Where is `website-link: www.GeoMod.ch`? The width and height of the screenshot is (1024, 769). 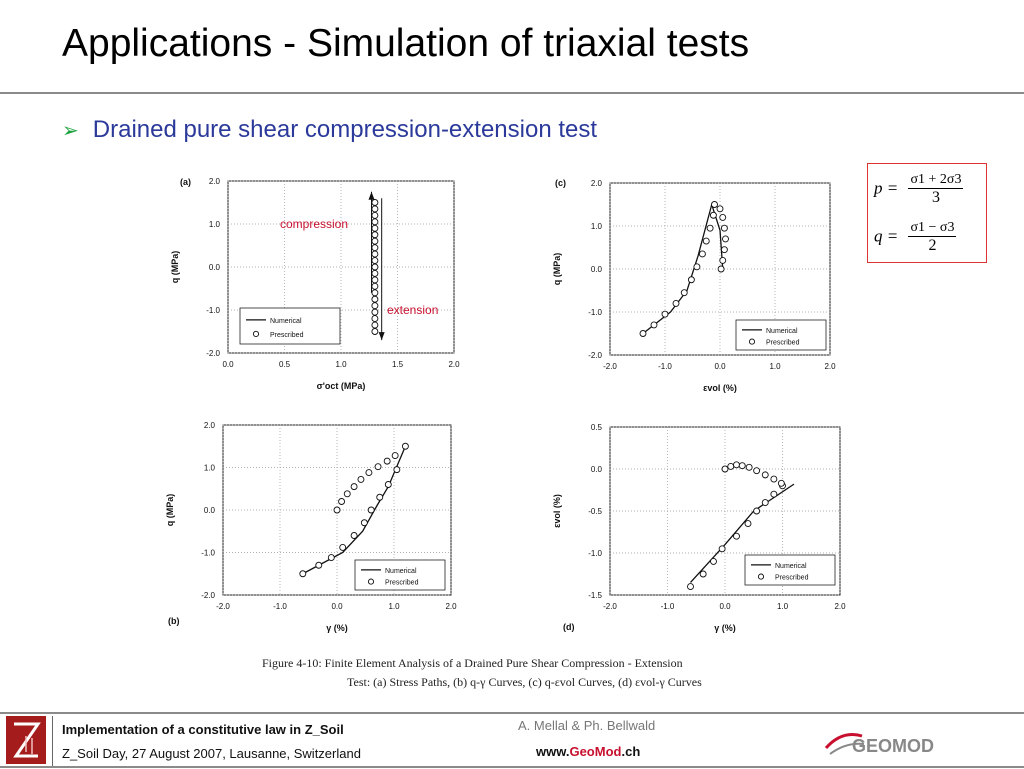 website-link: www.GeoMod.ch is located at coordinates (588, 751).